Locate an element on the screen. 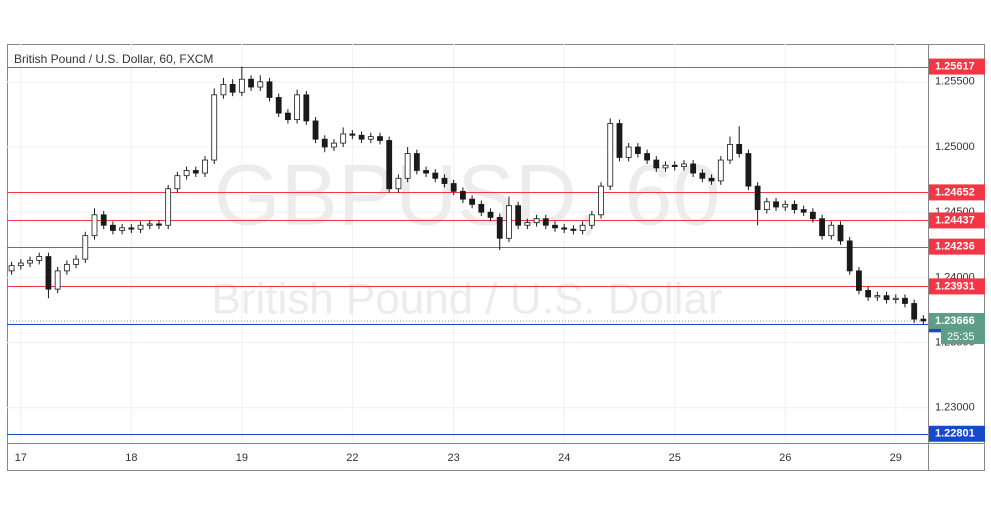  x-tick-label: 17 is located at coordinates (21, 458).